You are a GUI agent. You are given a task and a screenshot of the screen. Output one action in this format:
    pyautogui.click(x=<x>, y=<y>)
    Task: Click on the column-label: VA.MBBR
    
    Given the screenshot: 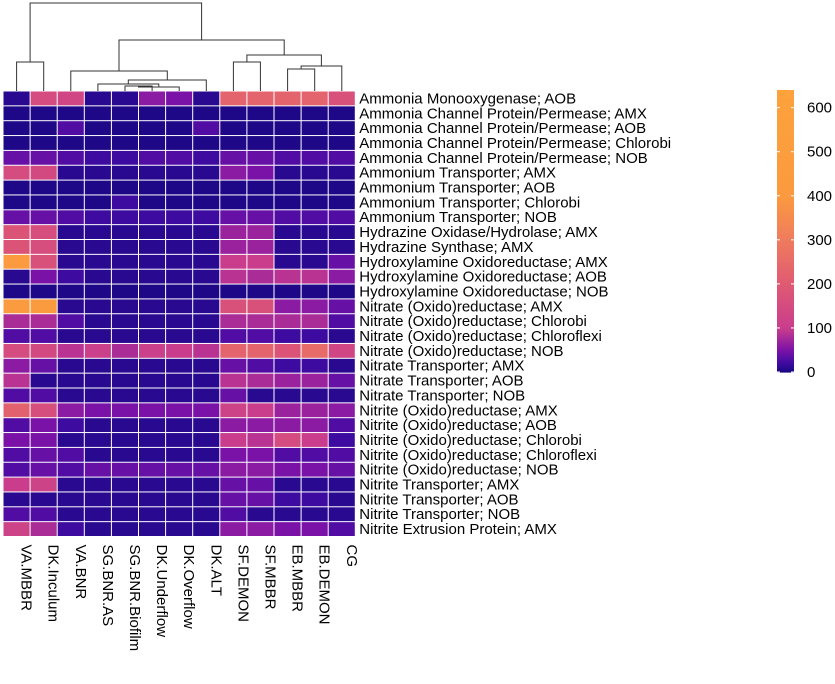 What is the action you would take?
    pyautogui.click(x=26, y=578)
    